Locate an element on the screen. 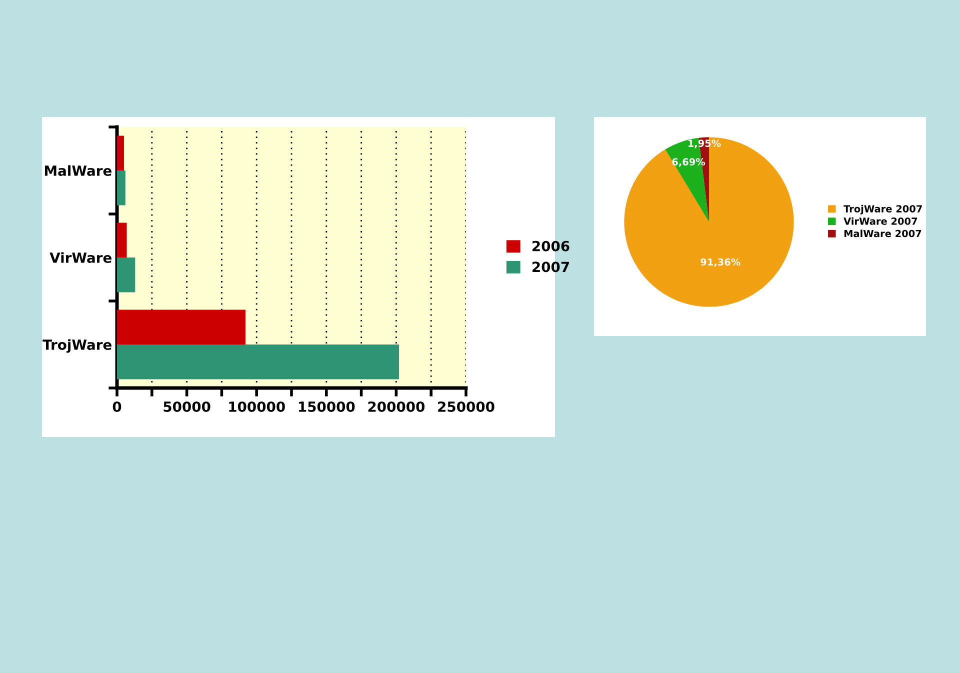 This screenshot has height=673, width=960. x-tick-label: 50000 is located at coordinates (187, 406).